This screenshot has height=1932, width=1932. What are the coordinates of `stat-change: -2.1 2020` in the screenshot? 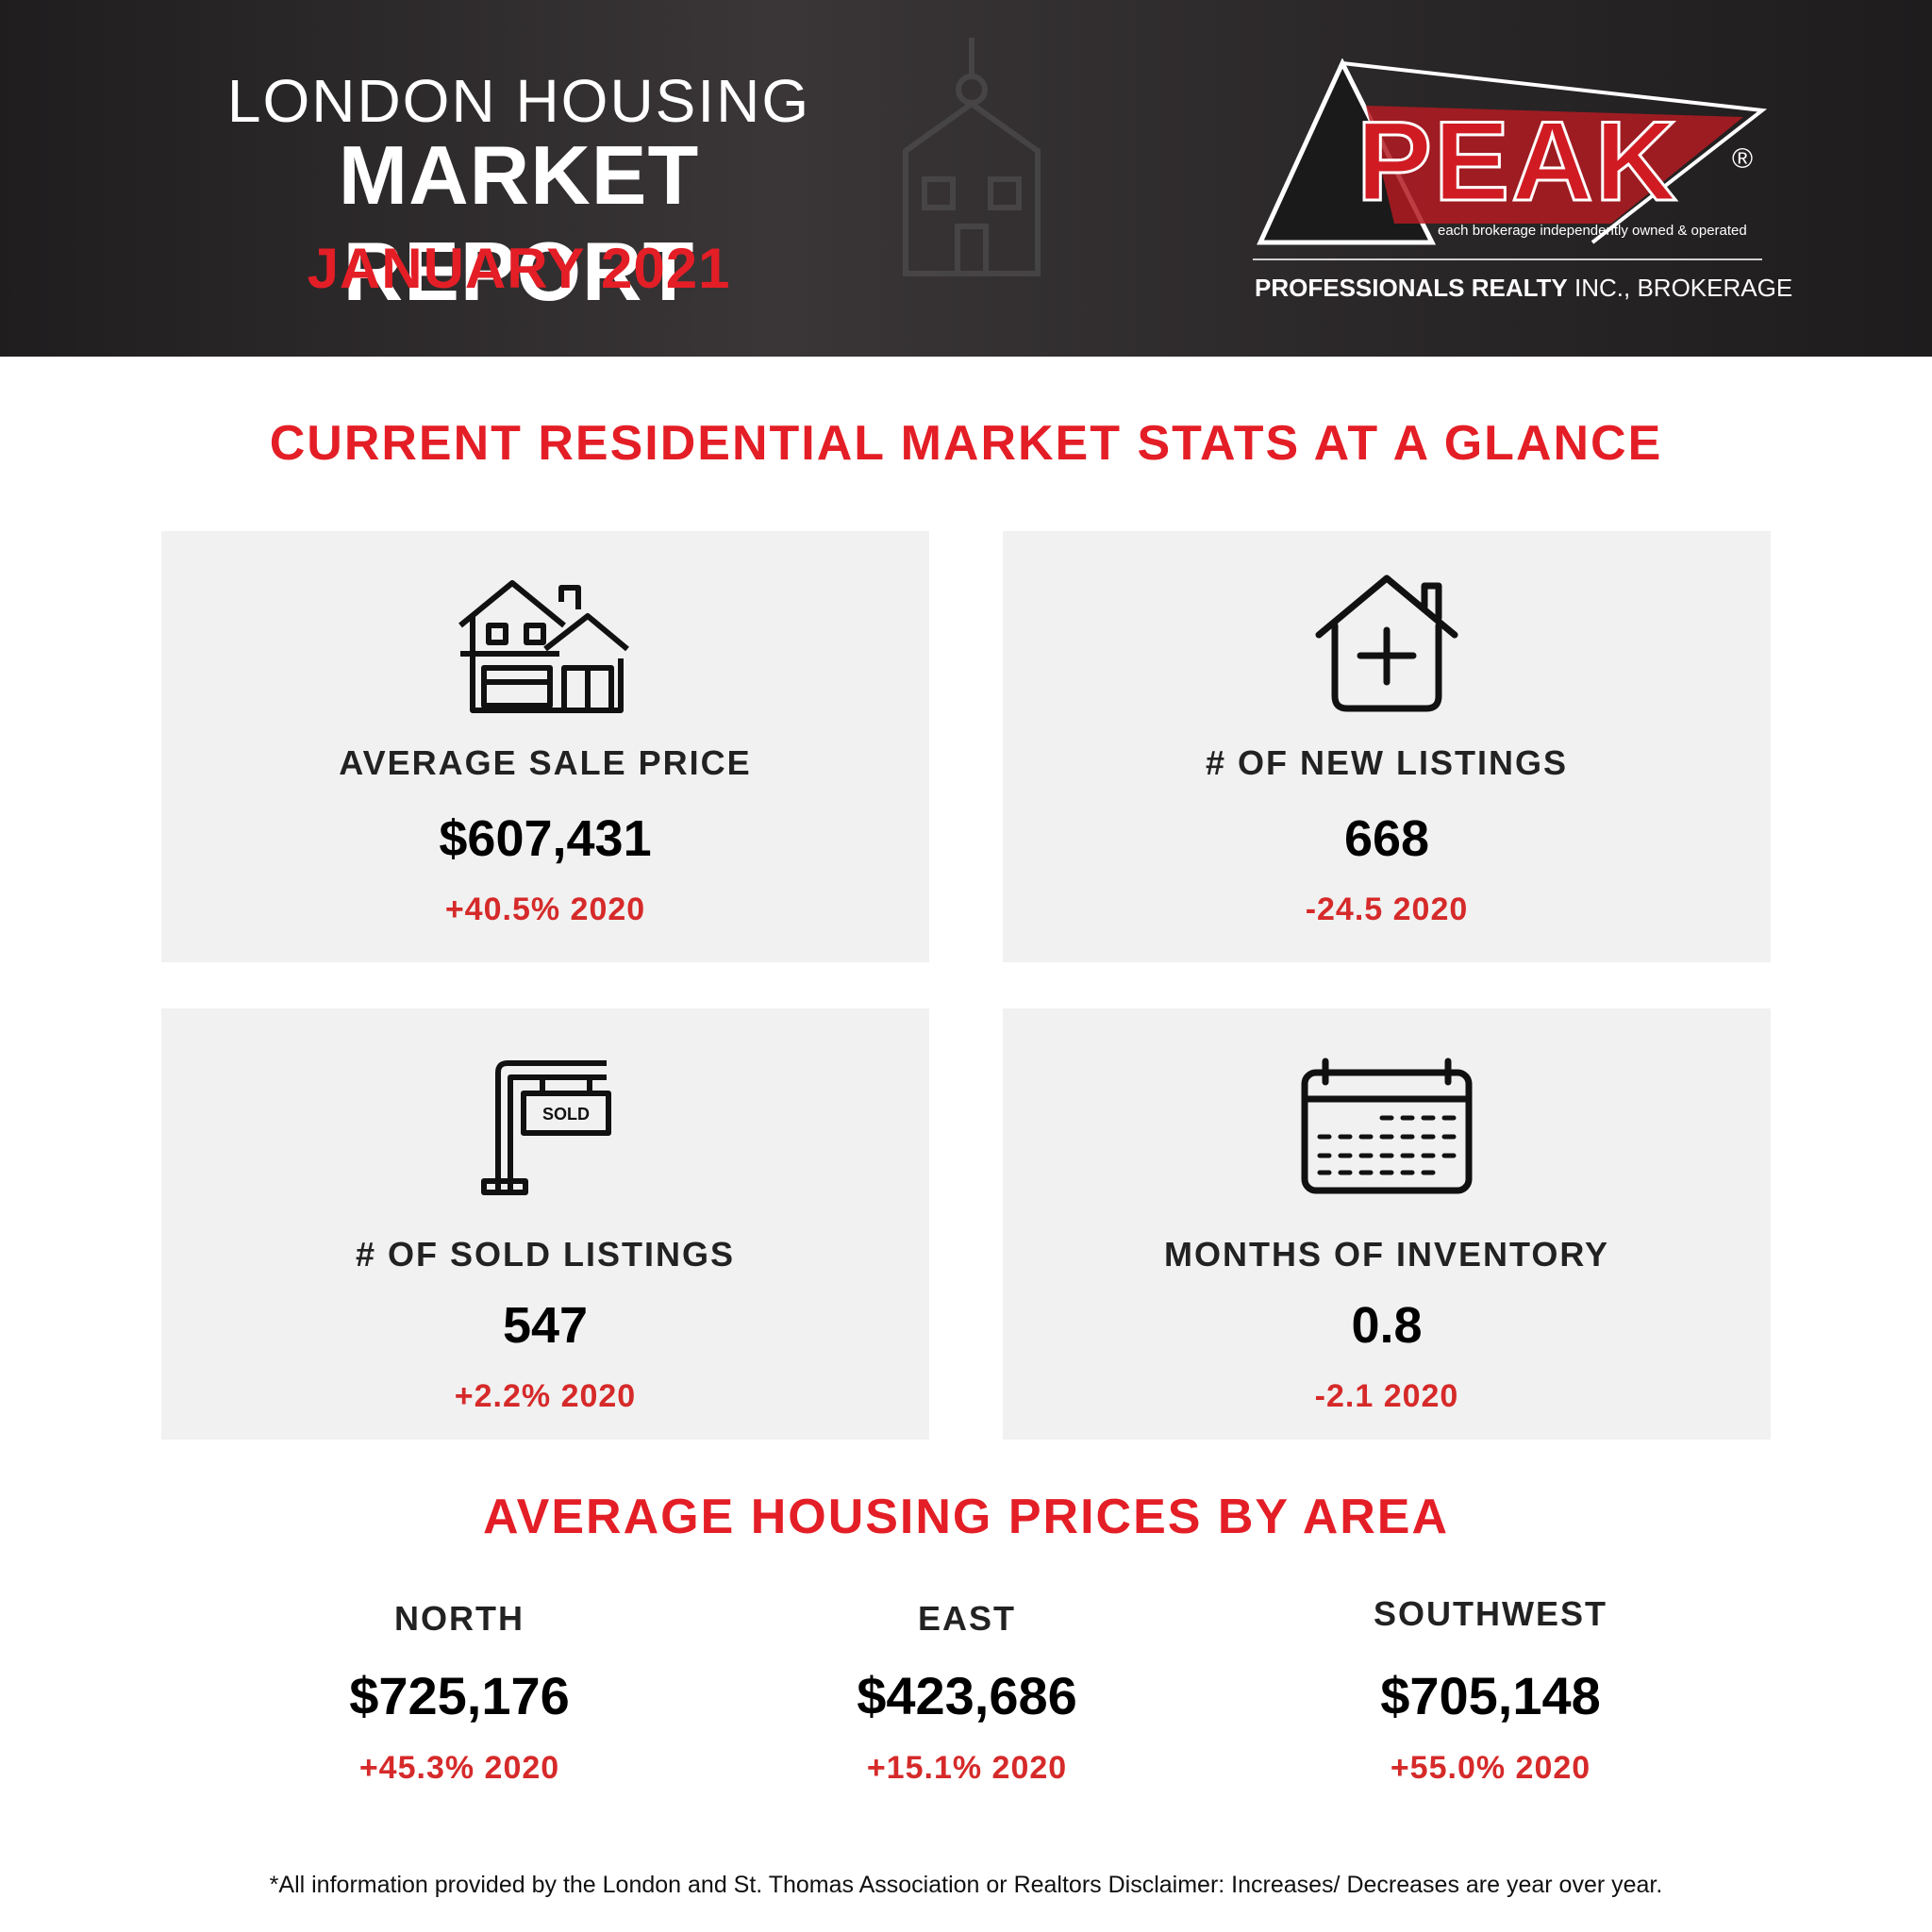 It's located at (1386, 1396).